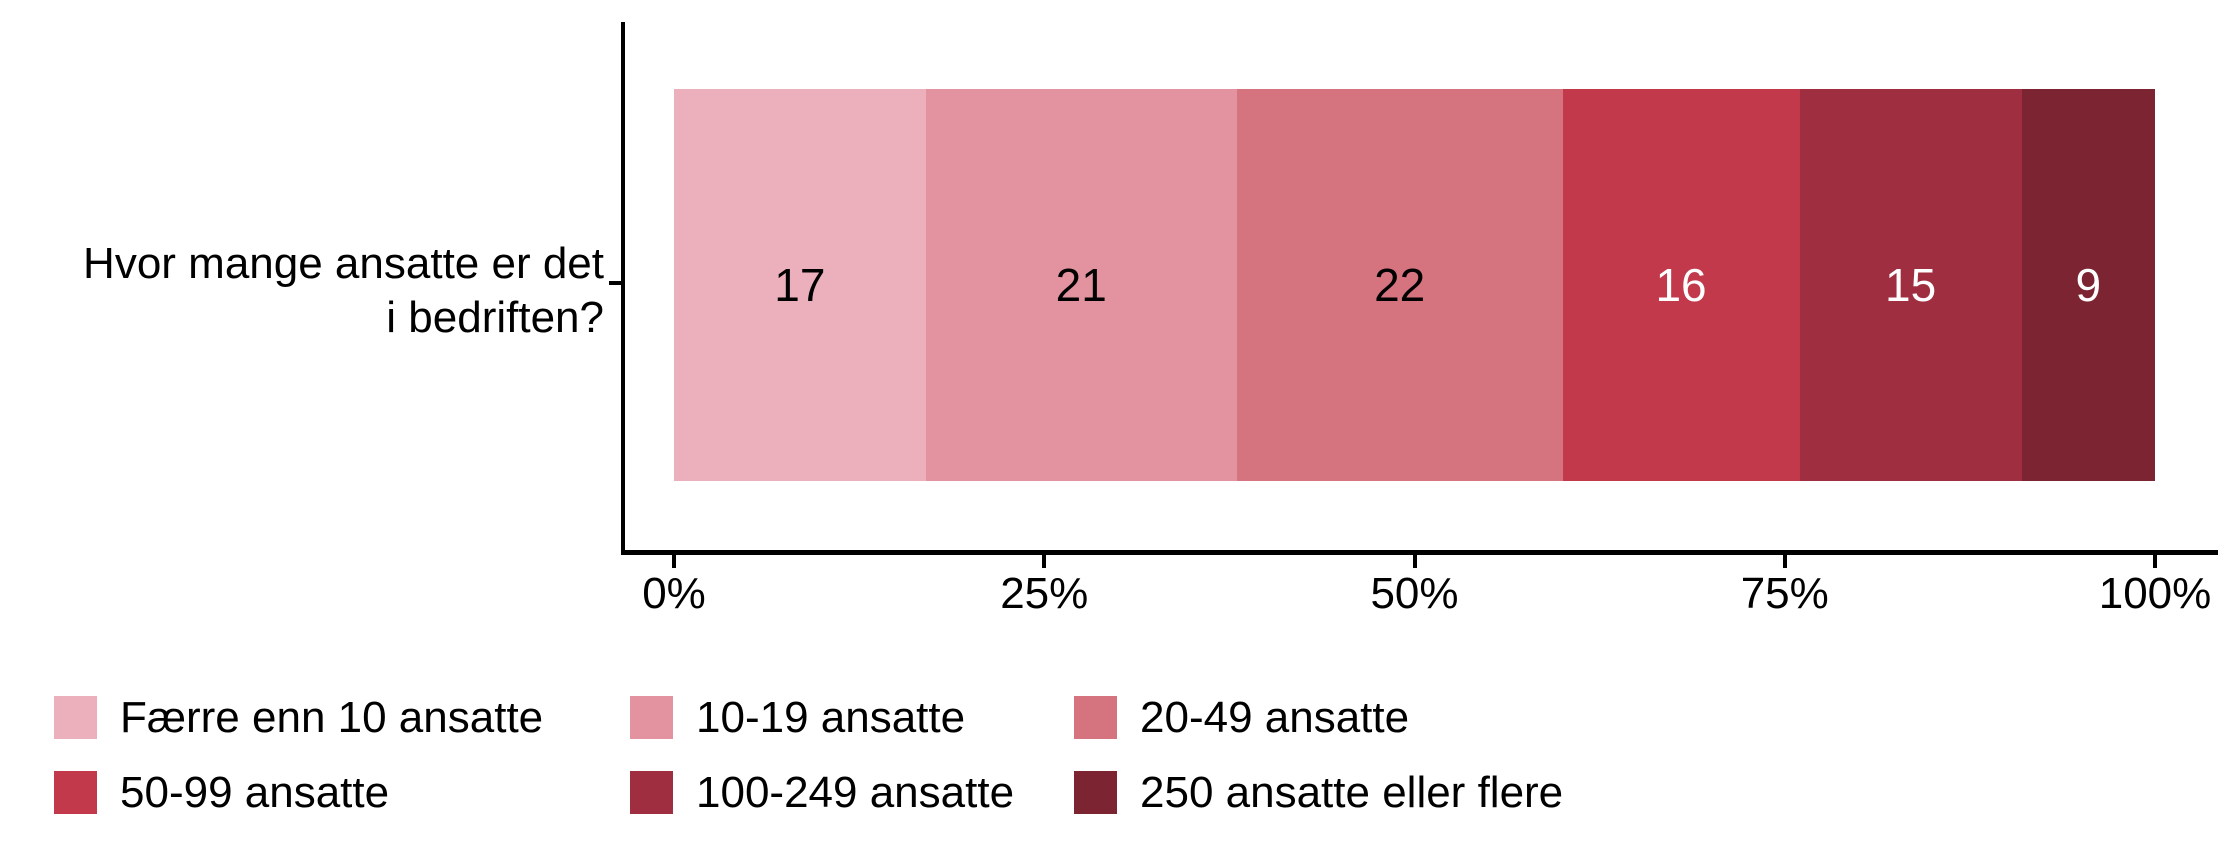  I want to click on legend-item-6: 250 ansatte eller flere, so click(1318, 792).